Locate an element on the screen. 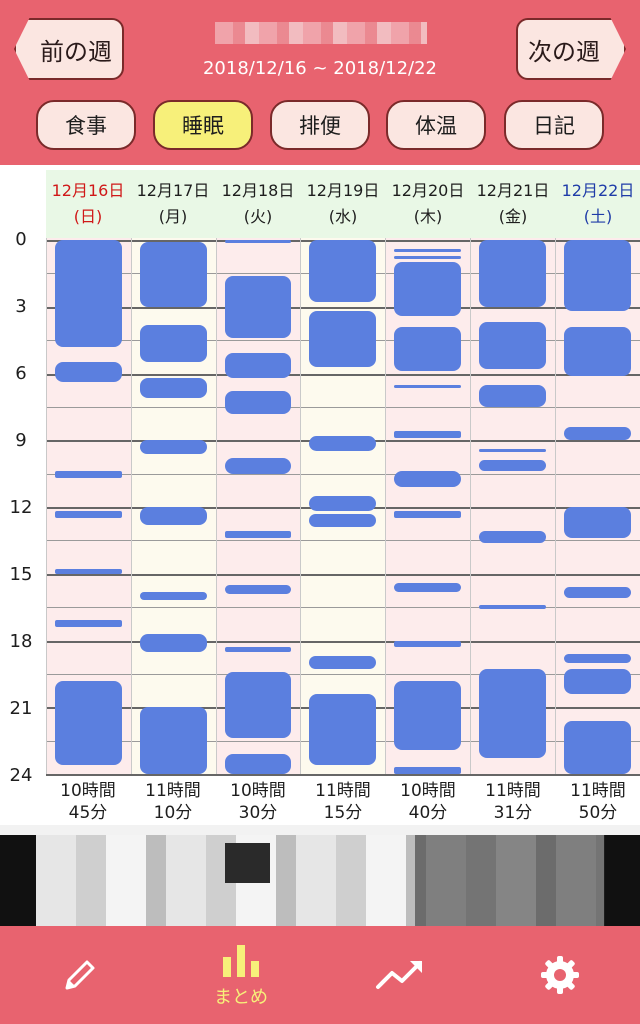 The height and width of the screenshot is (1024, 640). nav-trend is located at coordinates (400, 975).